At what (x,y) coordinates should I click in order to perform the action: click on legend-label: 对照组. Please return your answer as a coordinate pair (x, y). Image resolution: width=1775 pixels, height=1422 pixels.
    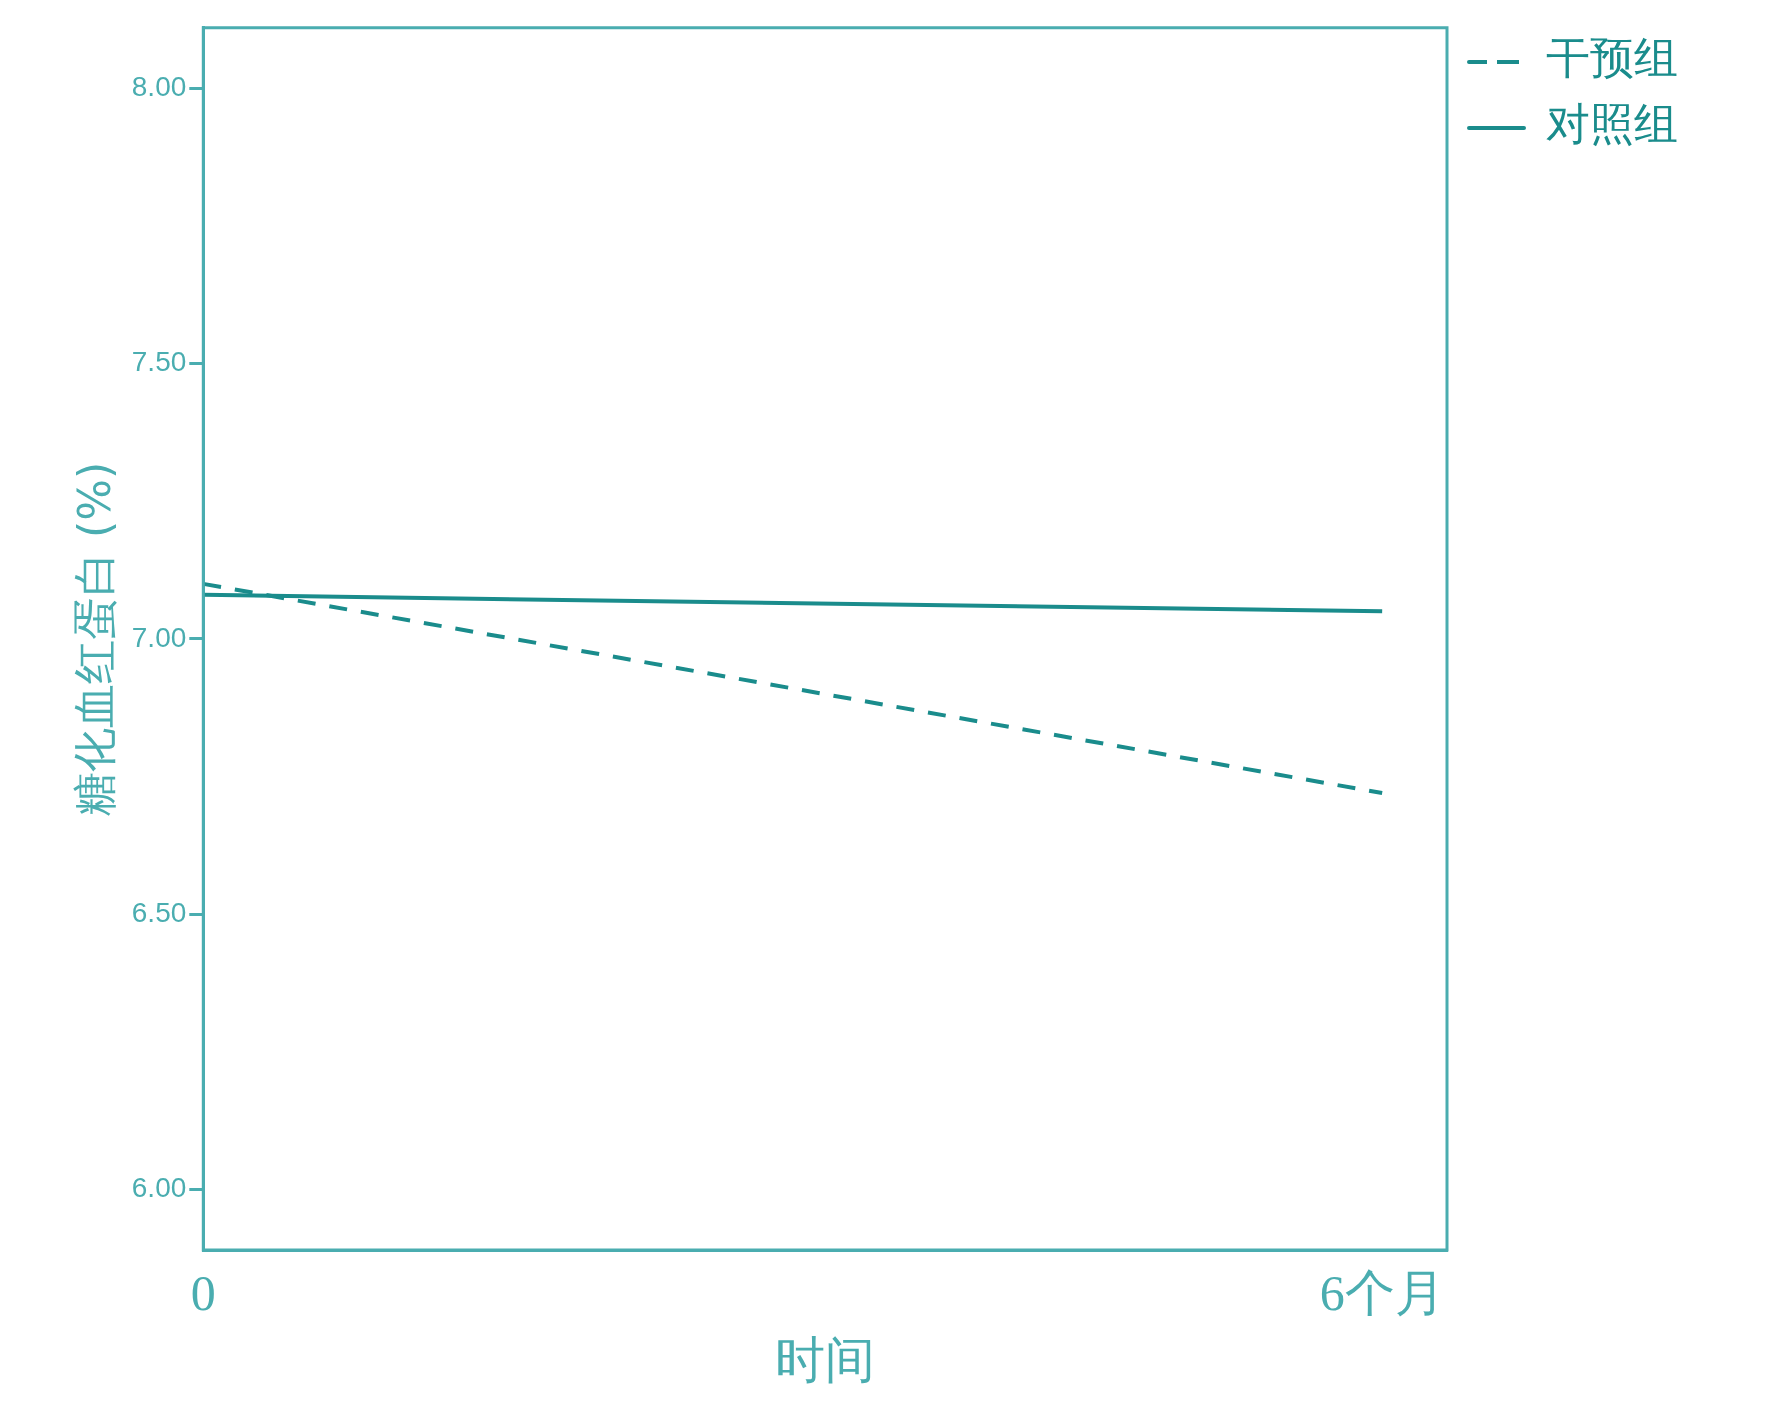
    Looking at the image, I should click on (1612, 124).